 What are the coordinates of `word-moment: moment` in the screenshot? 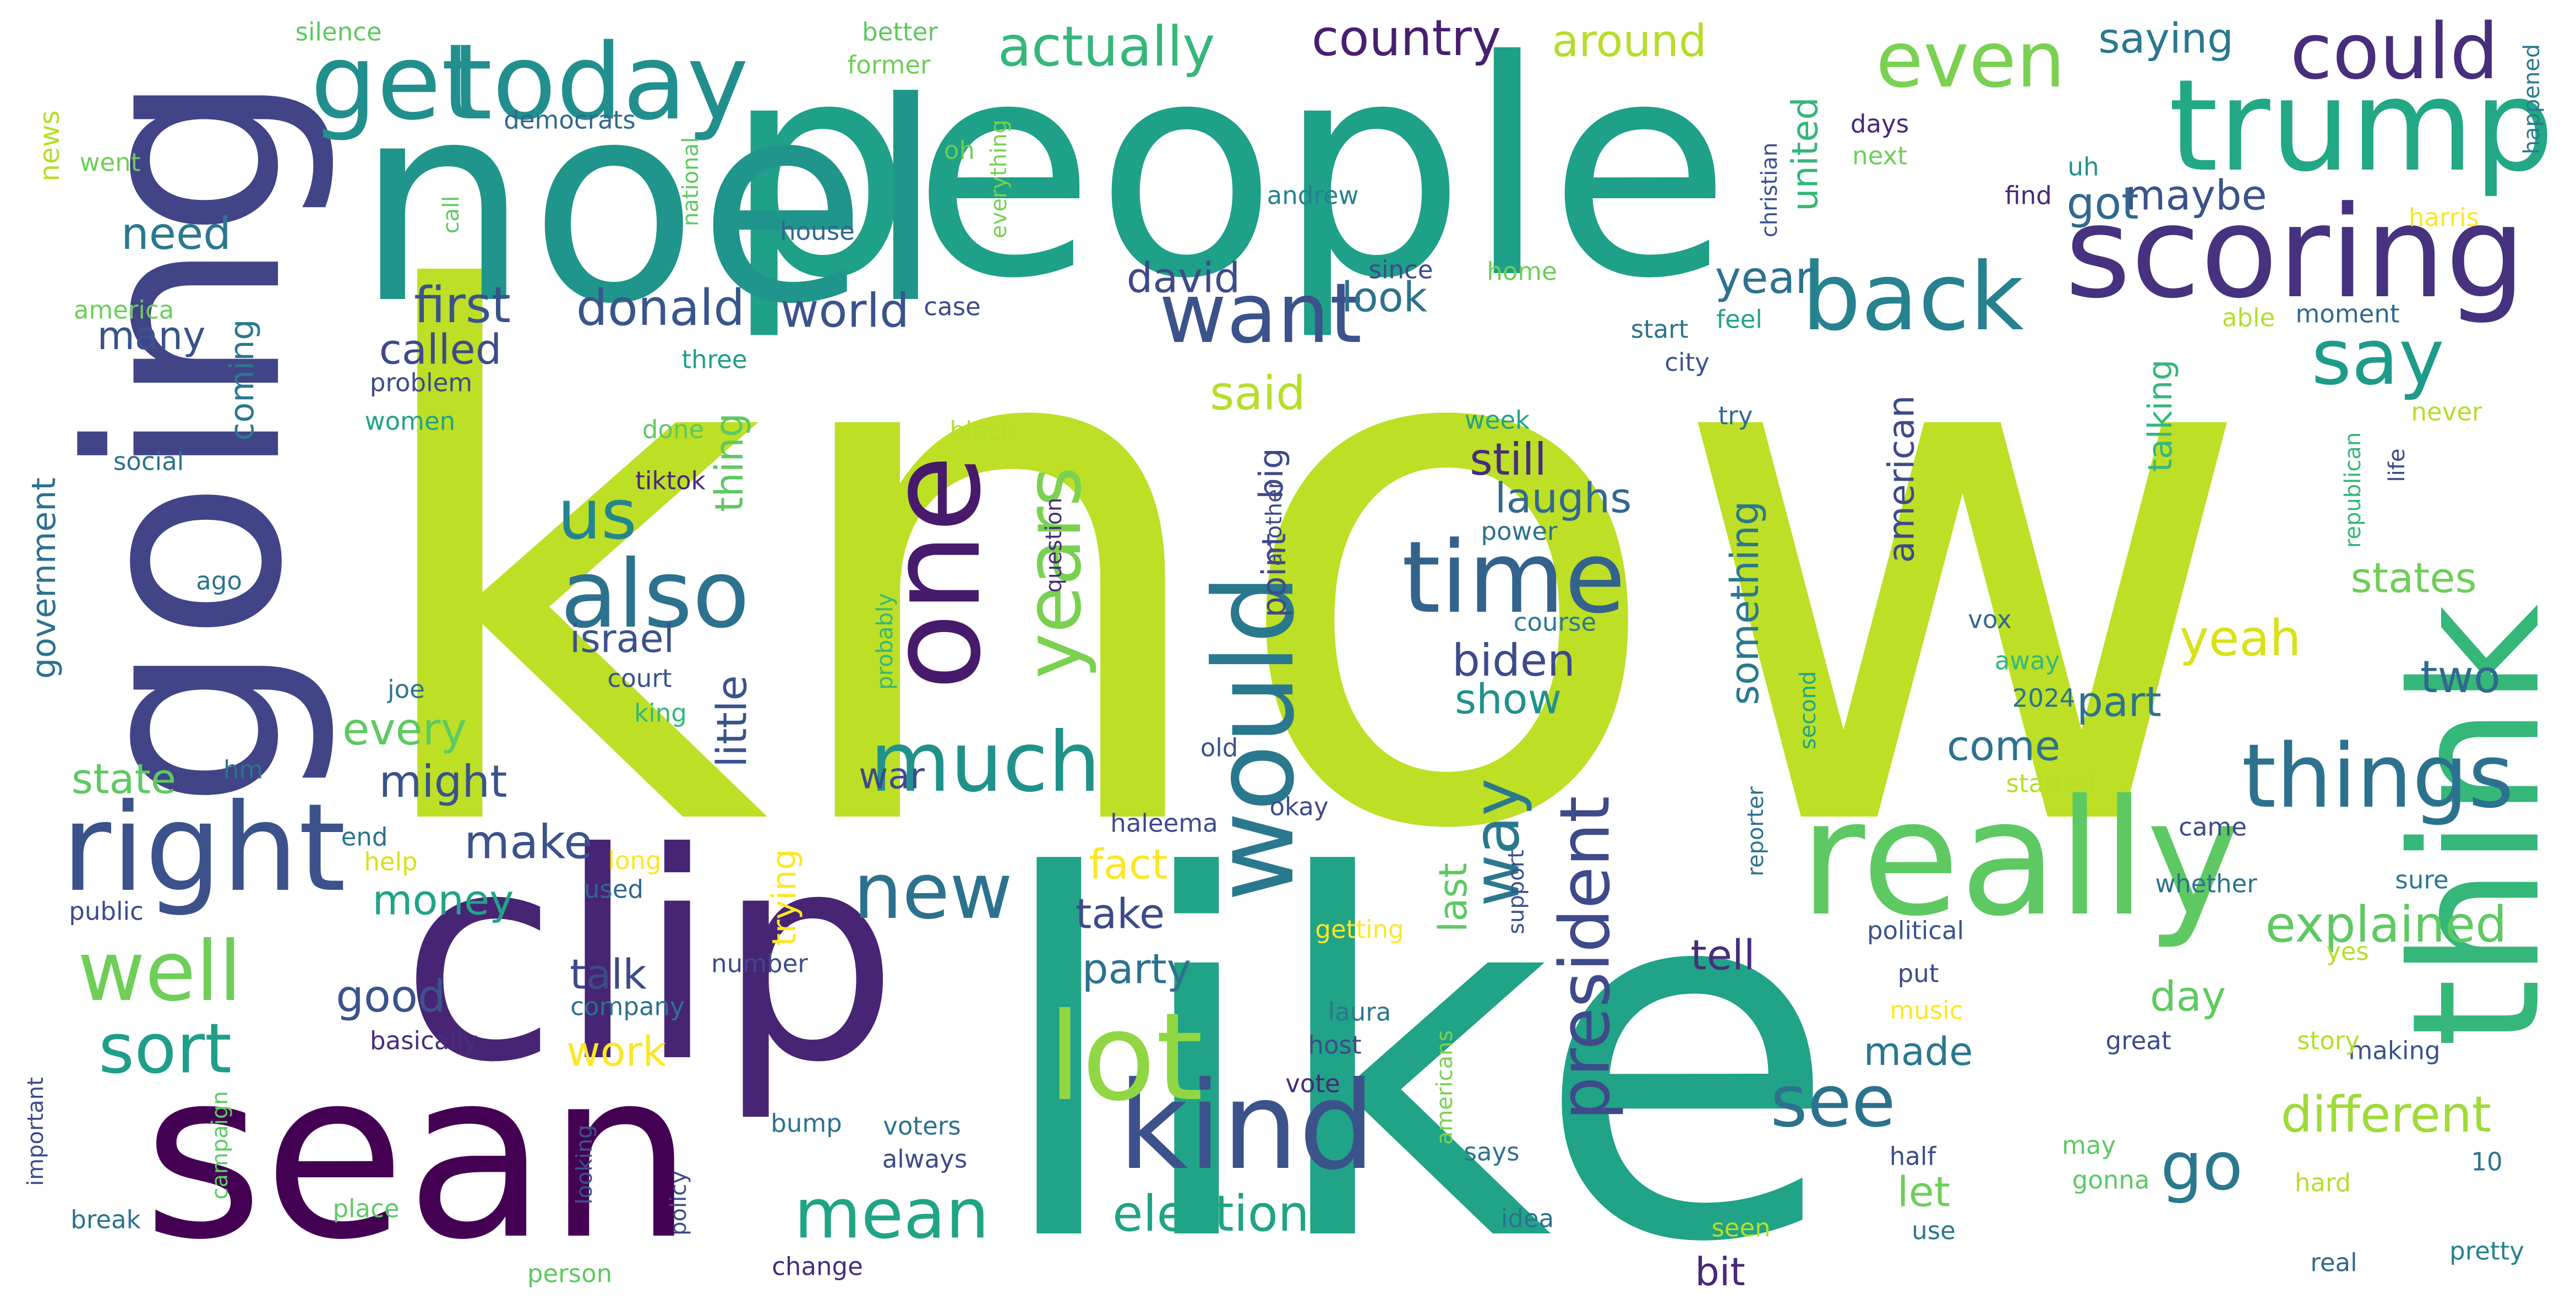 It's located at (2347, 314).